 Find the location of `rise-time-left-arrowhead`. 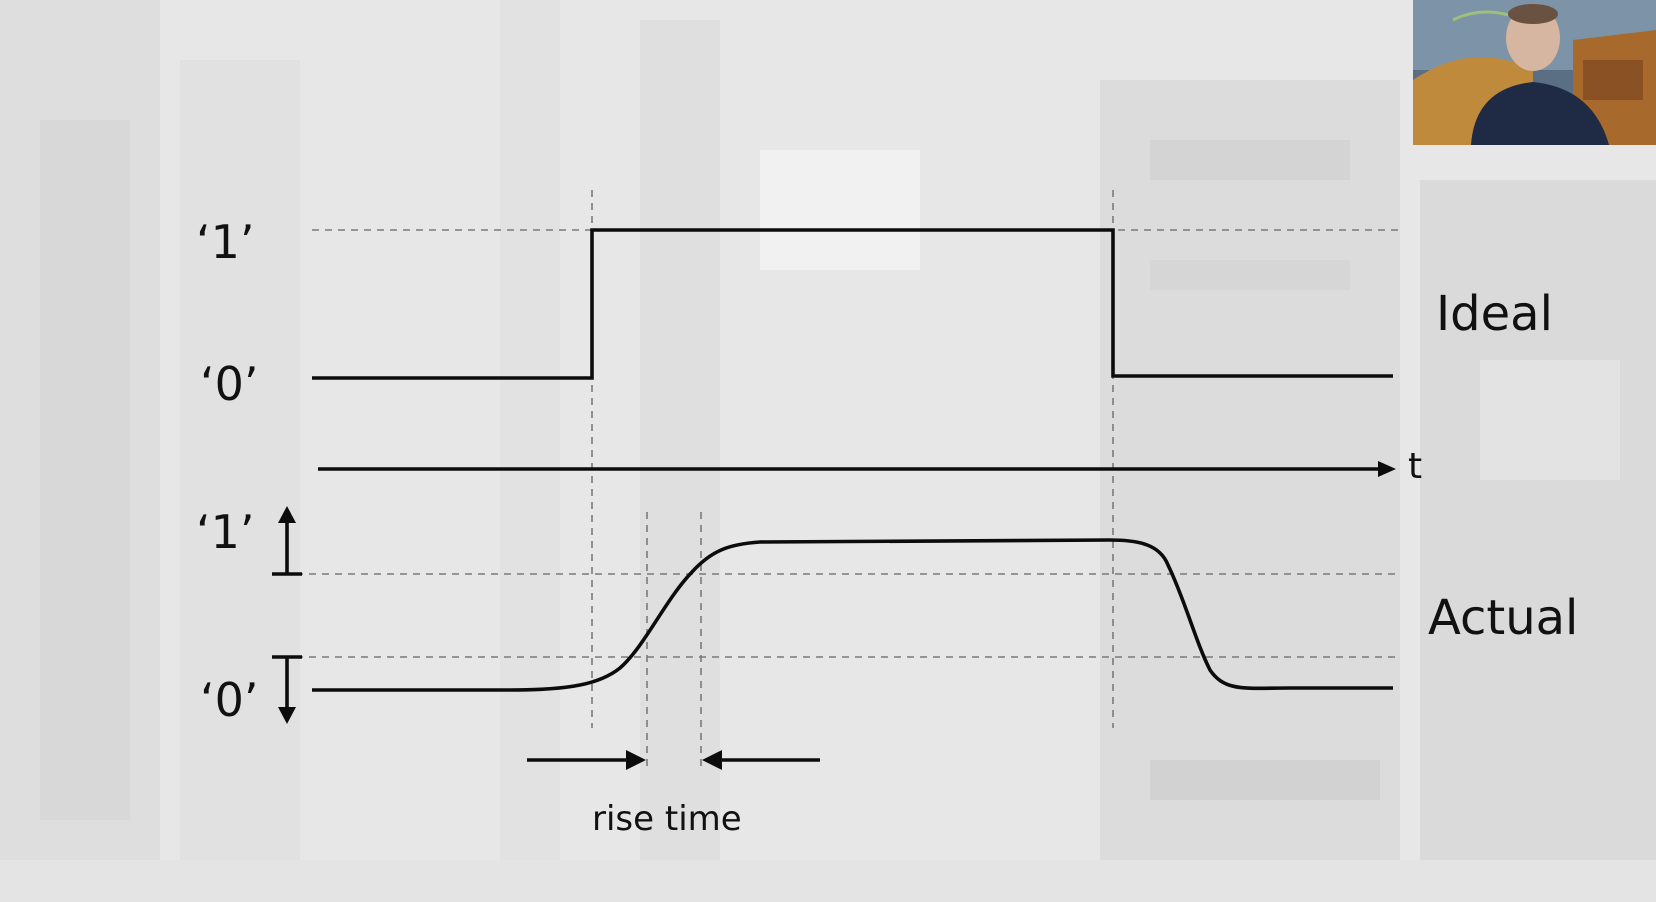

rise-time-left-arrowhead is located at coordinates (636, 760).